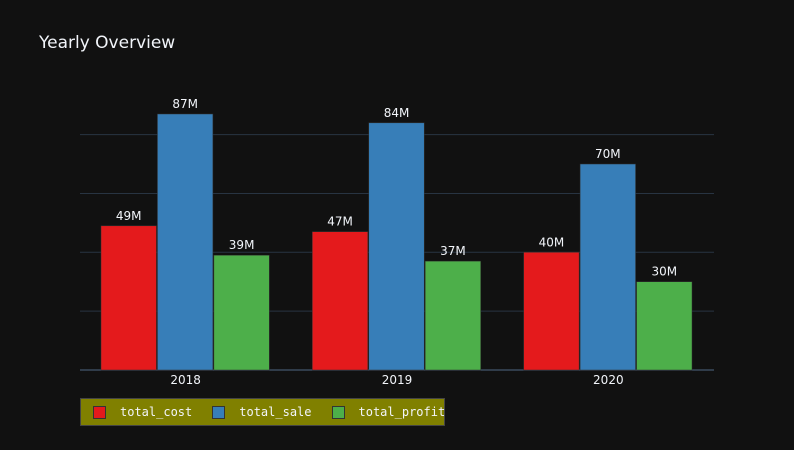 This screenshot has height=450, width=794. Describe the element at coordinates (396, 246) in the screenshot. I see `bar-total-sale-2019` at that location.